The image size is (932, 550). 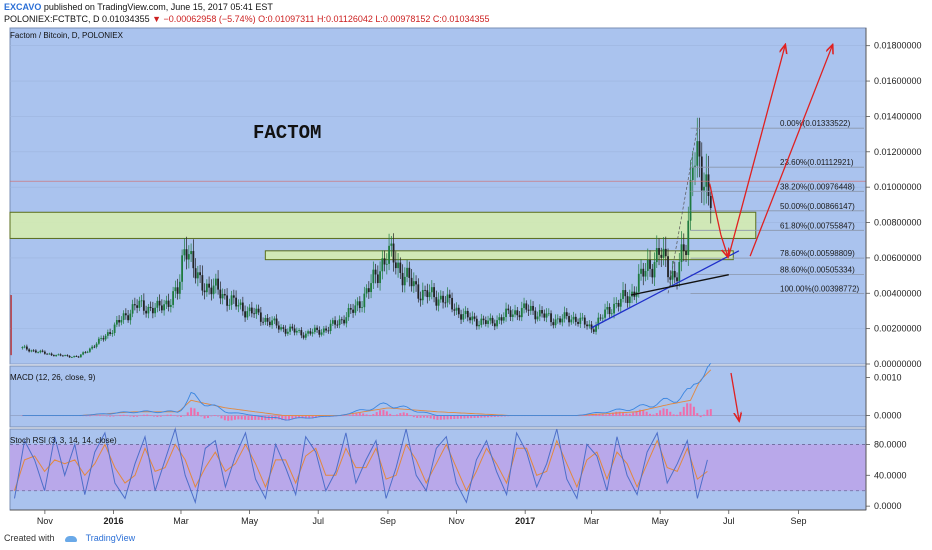 What do you see at coordinates (898, 364) in the screenshot?
I see `price-y-tick-label-9: 0.00000000` at bounding box center [898, 364].